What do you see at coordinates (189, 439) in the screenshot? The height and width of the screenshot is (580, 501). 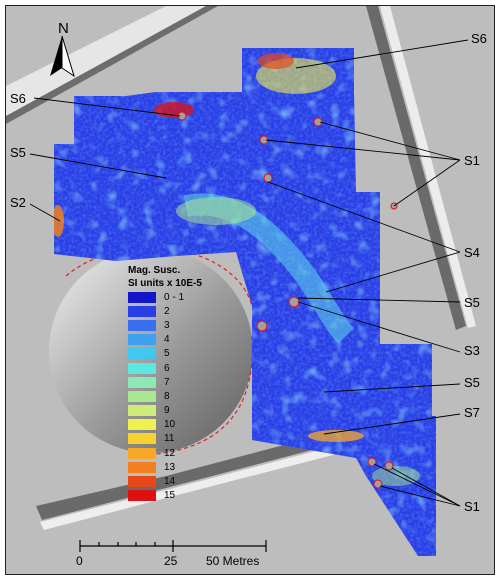 I see `legend-item: 11` at bounding box center [189, 439].